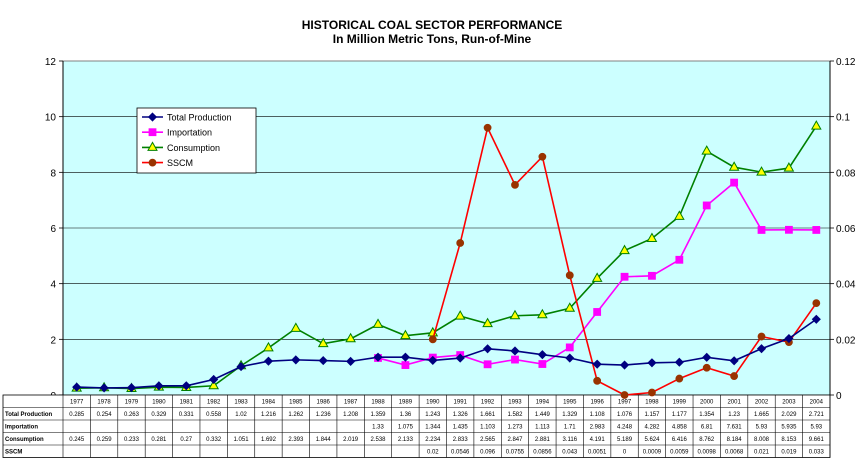 The image size is (864, 465). What do you see at coordinates (461, 440) in the screenshot?
I see `table-cell: 2.833` at bounding box center [461, 440].